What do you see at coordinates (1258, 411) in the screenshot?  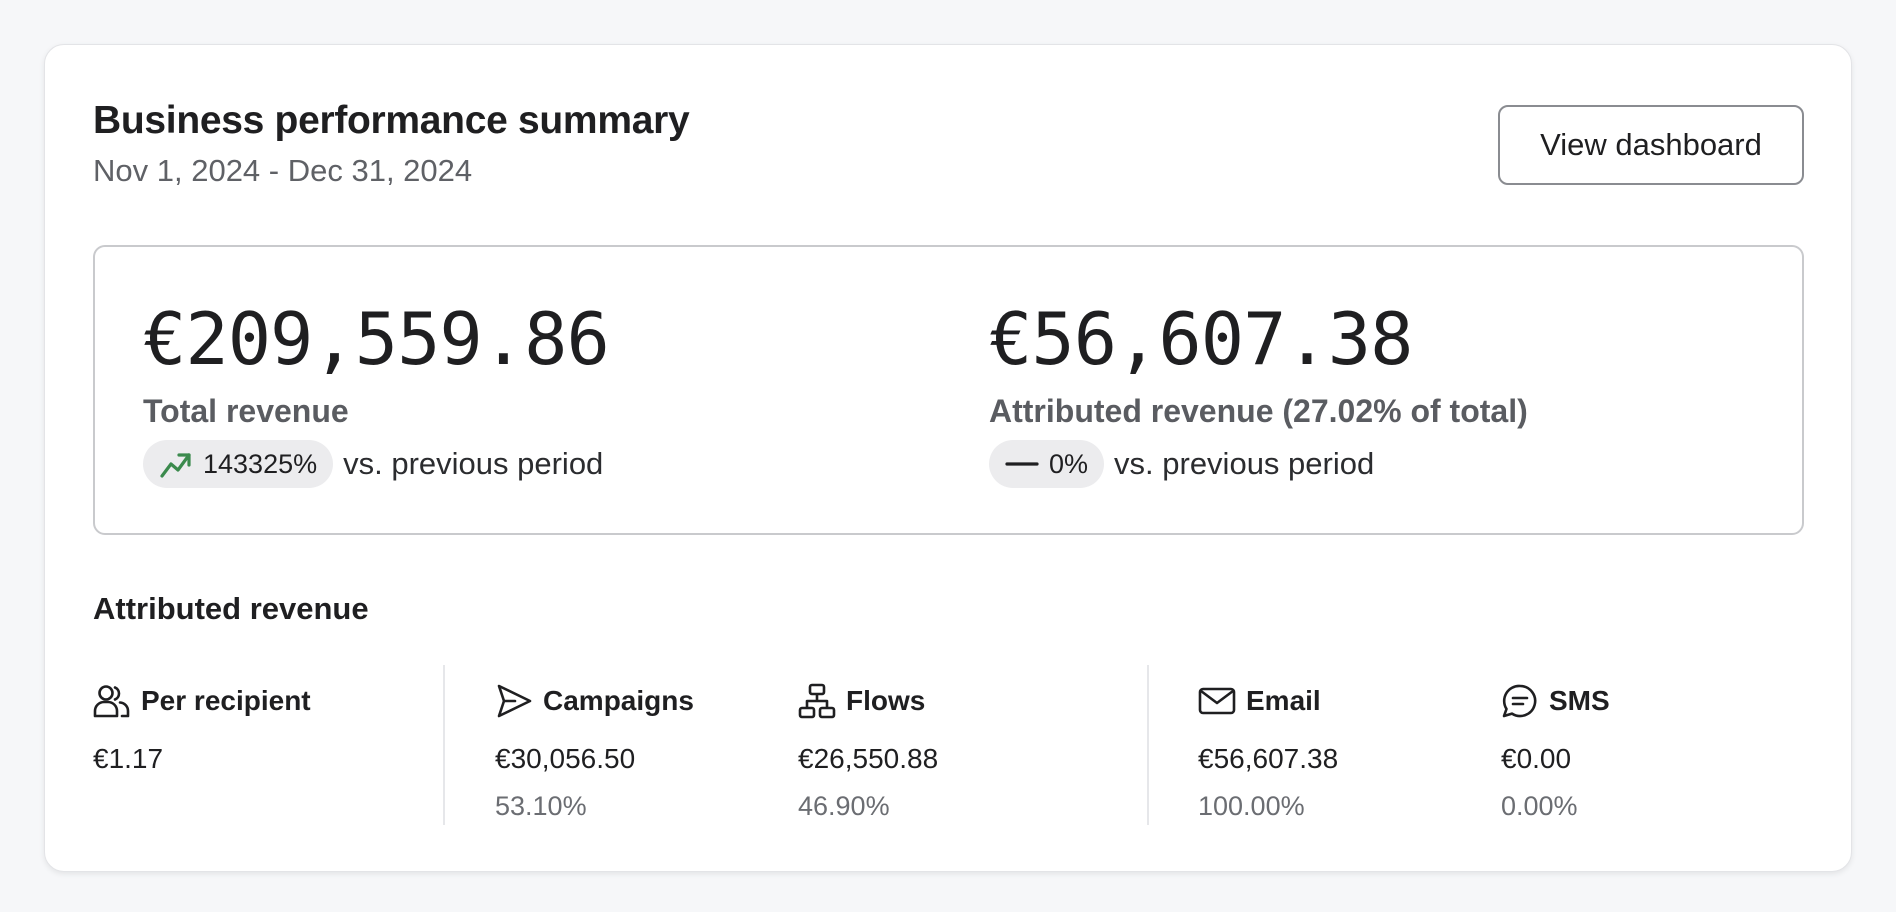 I see `attributed-revenue-label: Attributed revenue (27.02% of total)` at bounding box center [1258, 411].